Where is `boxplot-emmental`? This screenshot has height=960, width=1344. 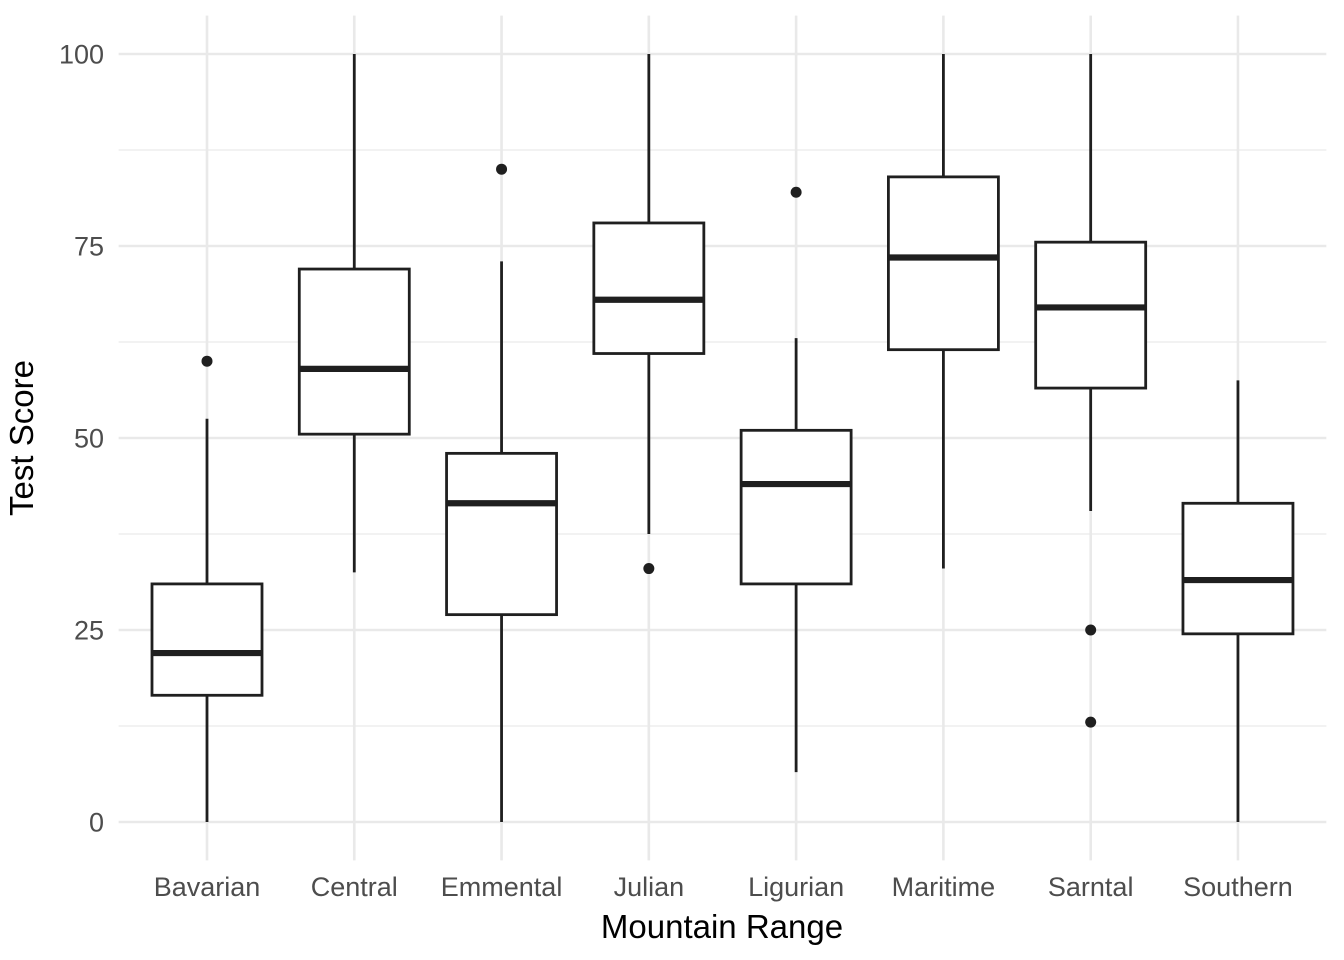 boxplot-emmental is located at coordinates (501, 492).